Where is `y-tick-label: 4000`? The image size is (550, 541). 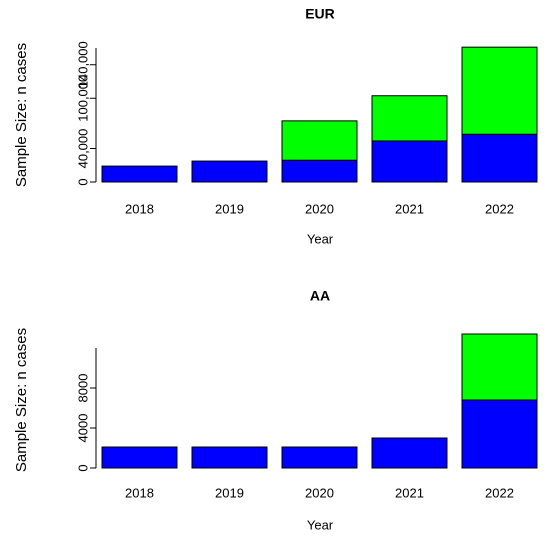 y-tick-label: 4000 is located at coordinates (82, 428).